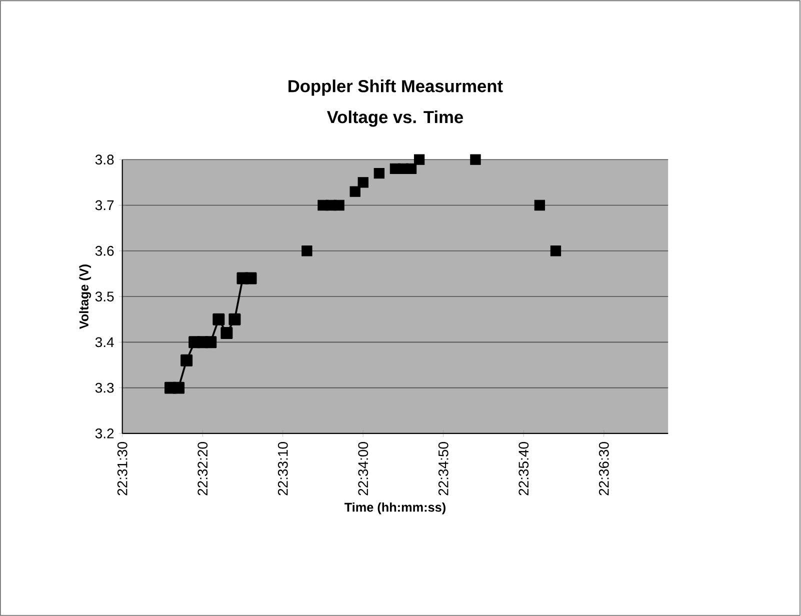  What do you see at coordinates (85, 296) in the screenshot?
I see `y-axis-title: Voltage (V)` at bounding box center [85, 296].